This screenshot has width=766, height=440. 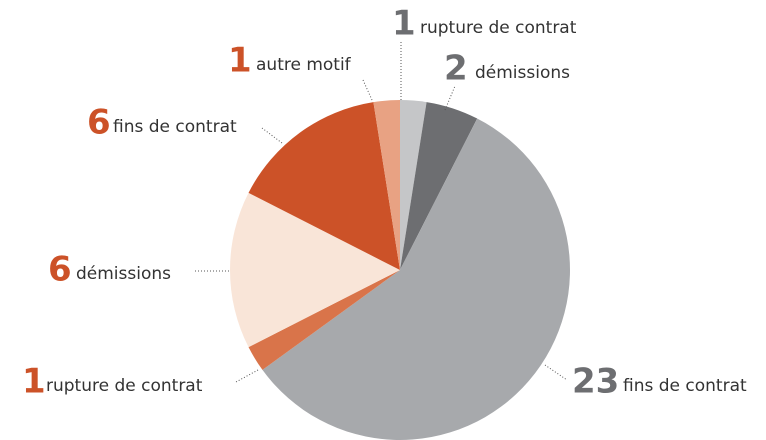 I want to click on value-label: 23, so click(x=595, y=382).